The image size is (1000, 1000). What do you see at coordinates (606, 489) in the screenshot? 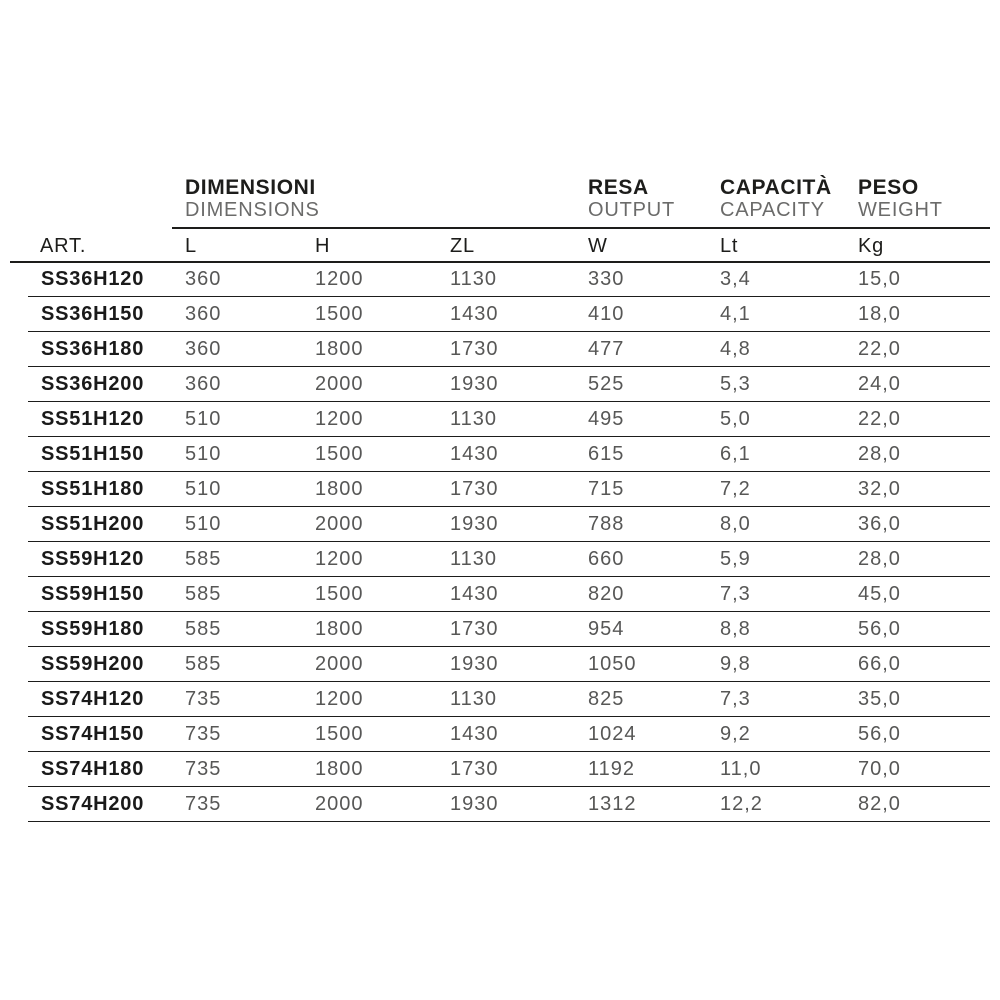
I see `cell-w: 715` at bounding box center [606, 489].